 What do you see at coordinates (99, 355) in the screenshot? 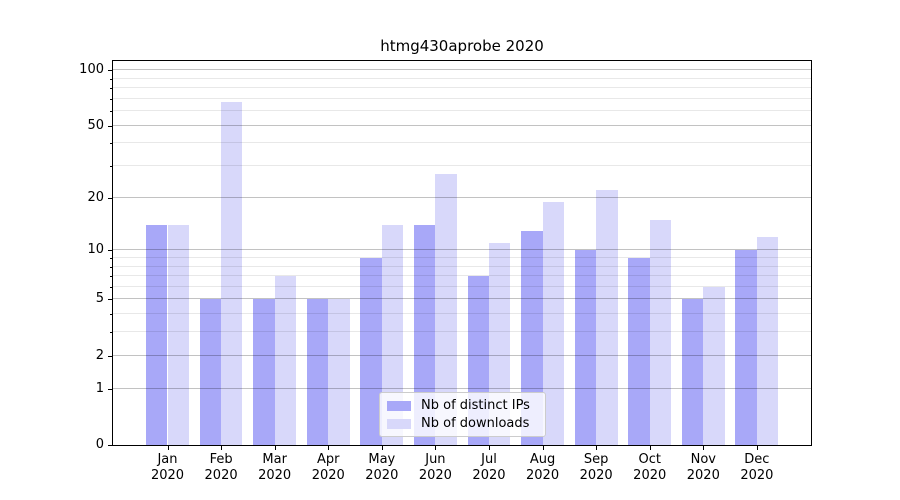
I see `y-tick-label: 2` at bounding box center [99, 355].